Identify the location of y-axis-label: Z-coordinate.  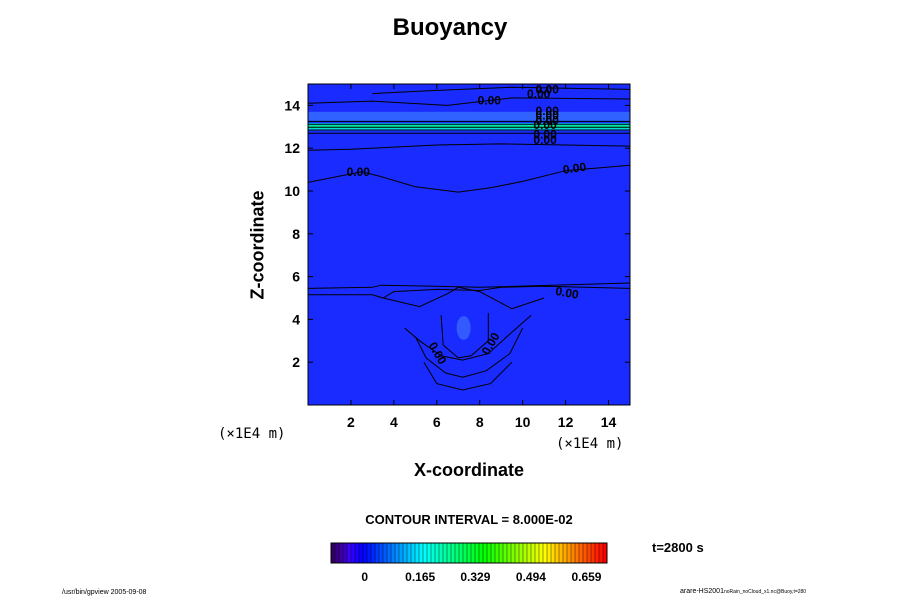
(257, 245).